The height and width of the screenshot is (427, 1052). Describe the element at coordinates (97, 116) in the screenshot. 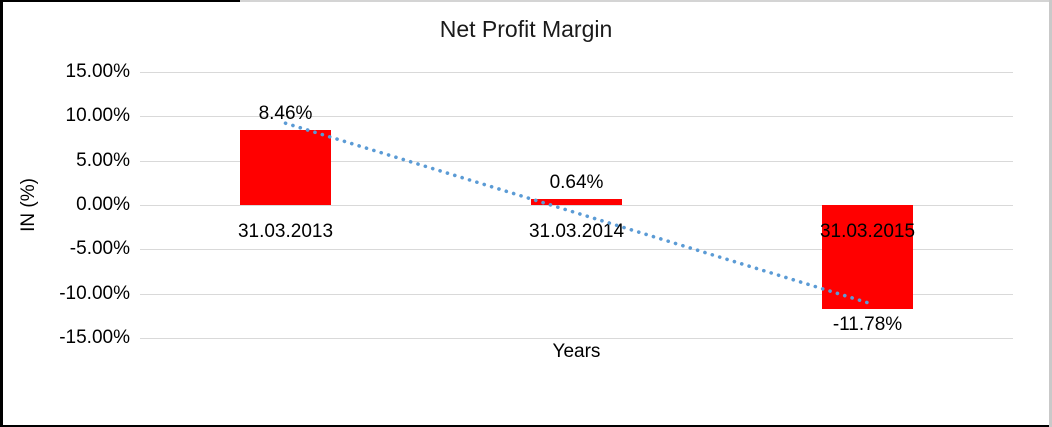

I see `y-tick-label: 10.00%` at that location.